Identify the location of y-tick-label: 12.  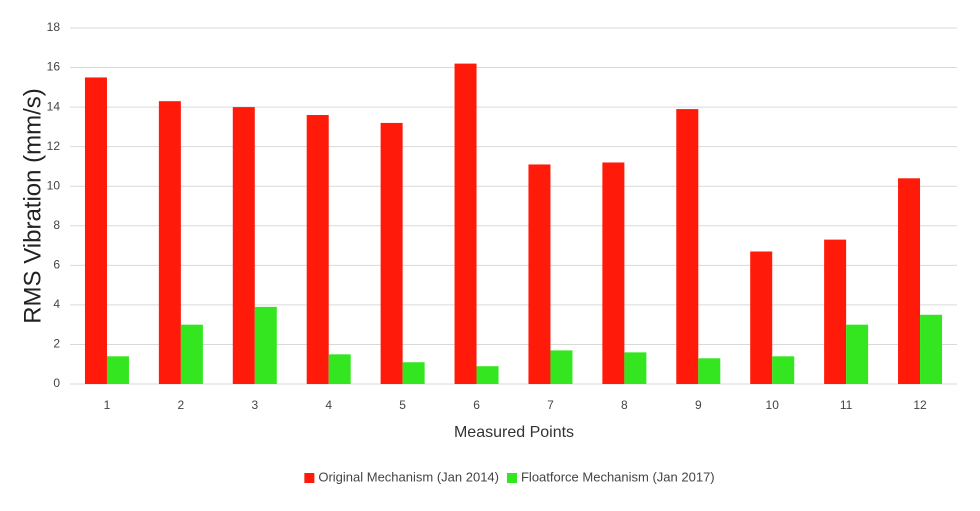
(54, 146).